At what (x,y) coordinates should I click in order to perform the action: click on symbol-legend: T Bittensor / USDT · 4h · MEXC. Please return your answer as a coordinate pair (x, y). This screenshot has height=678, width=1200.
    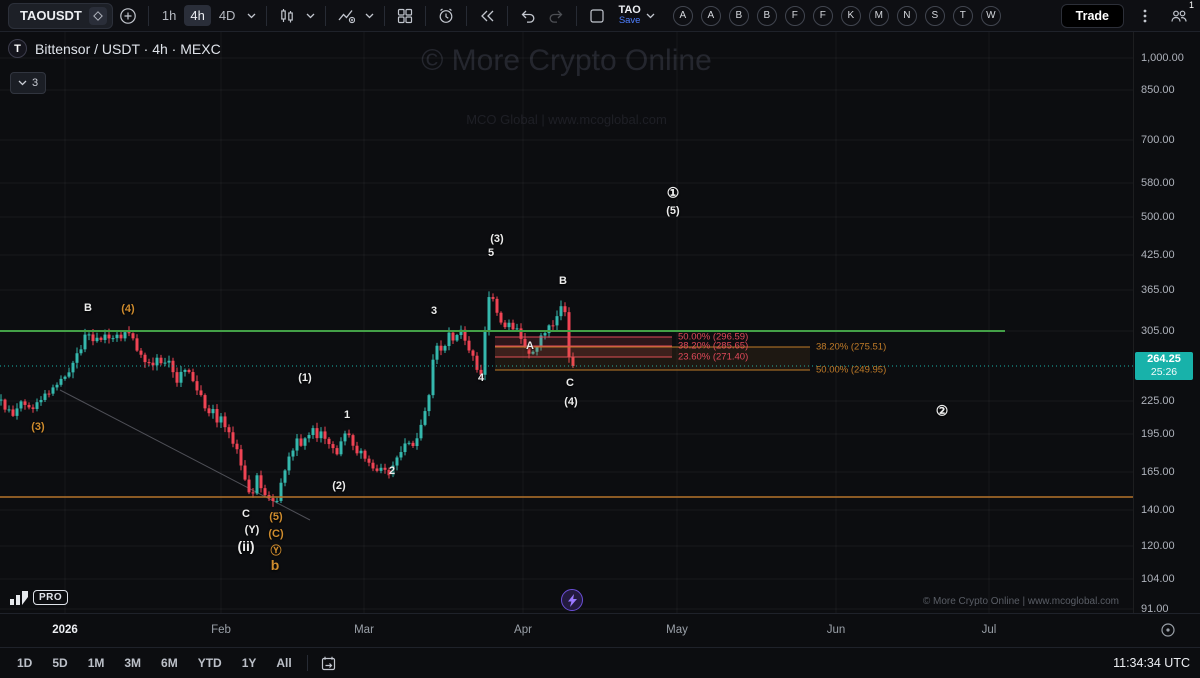
    Looking at the image, I should click on (114, 48).